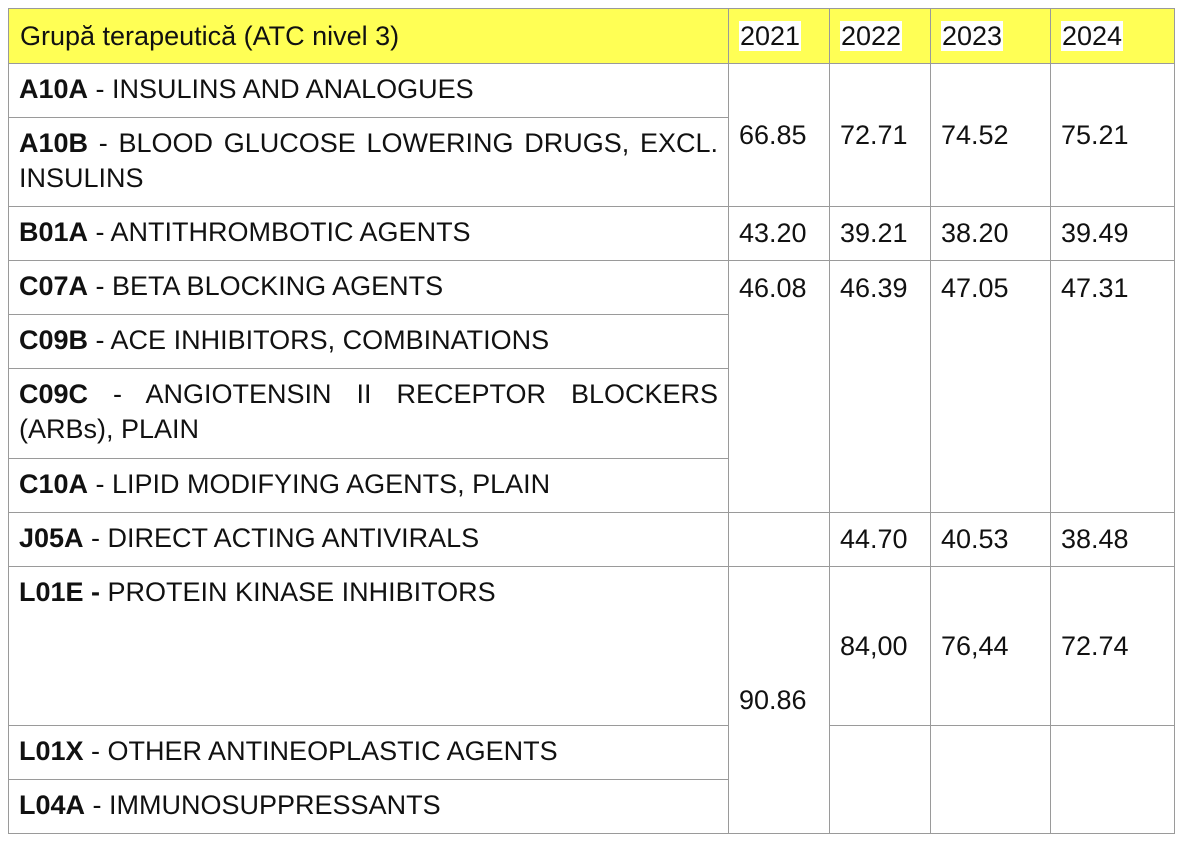 The width and height of the screenshot is (1186, 862). I want to click on value-l-group-2024: 72.74, so click(1112, 646).